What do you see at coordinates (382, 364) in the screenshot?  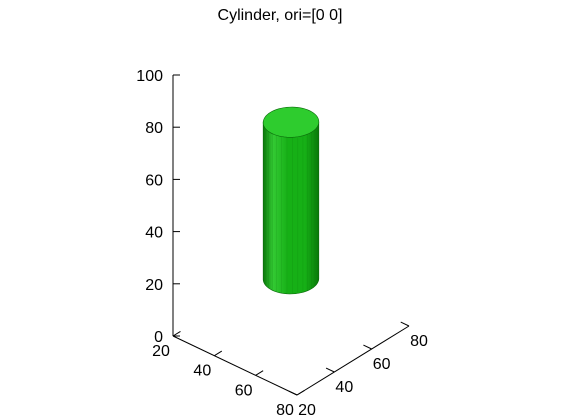 I see `y-tick-label: 60` at bounding box center [382, 364].